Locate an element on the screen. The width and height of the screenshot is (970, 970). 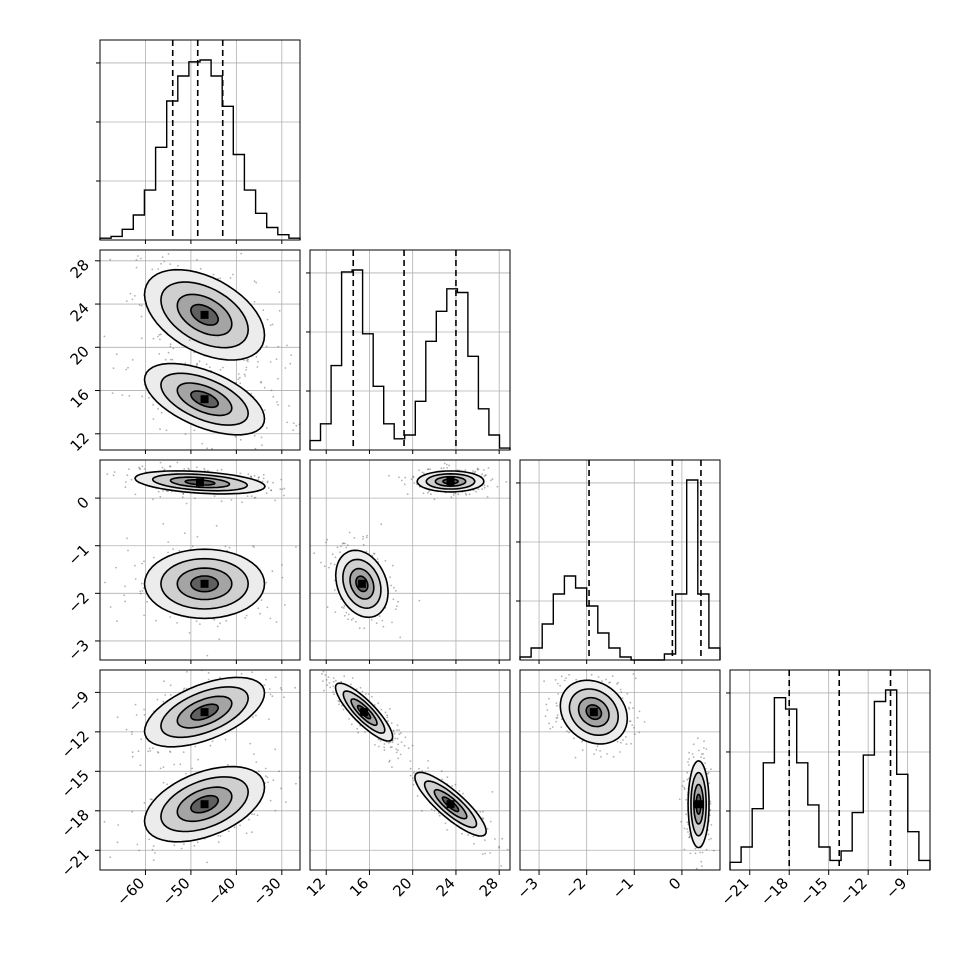
density-peak is located at coordinates (450, 481).